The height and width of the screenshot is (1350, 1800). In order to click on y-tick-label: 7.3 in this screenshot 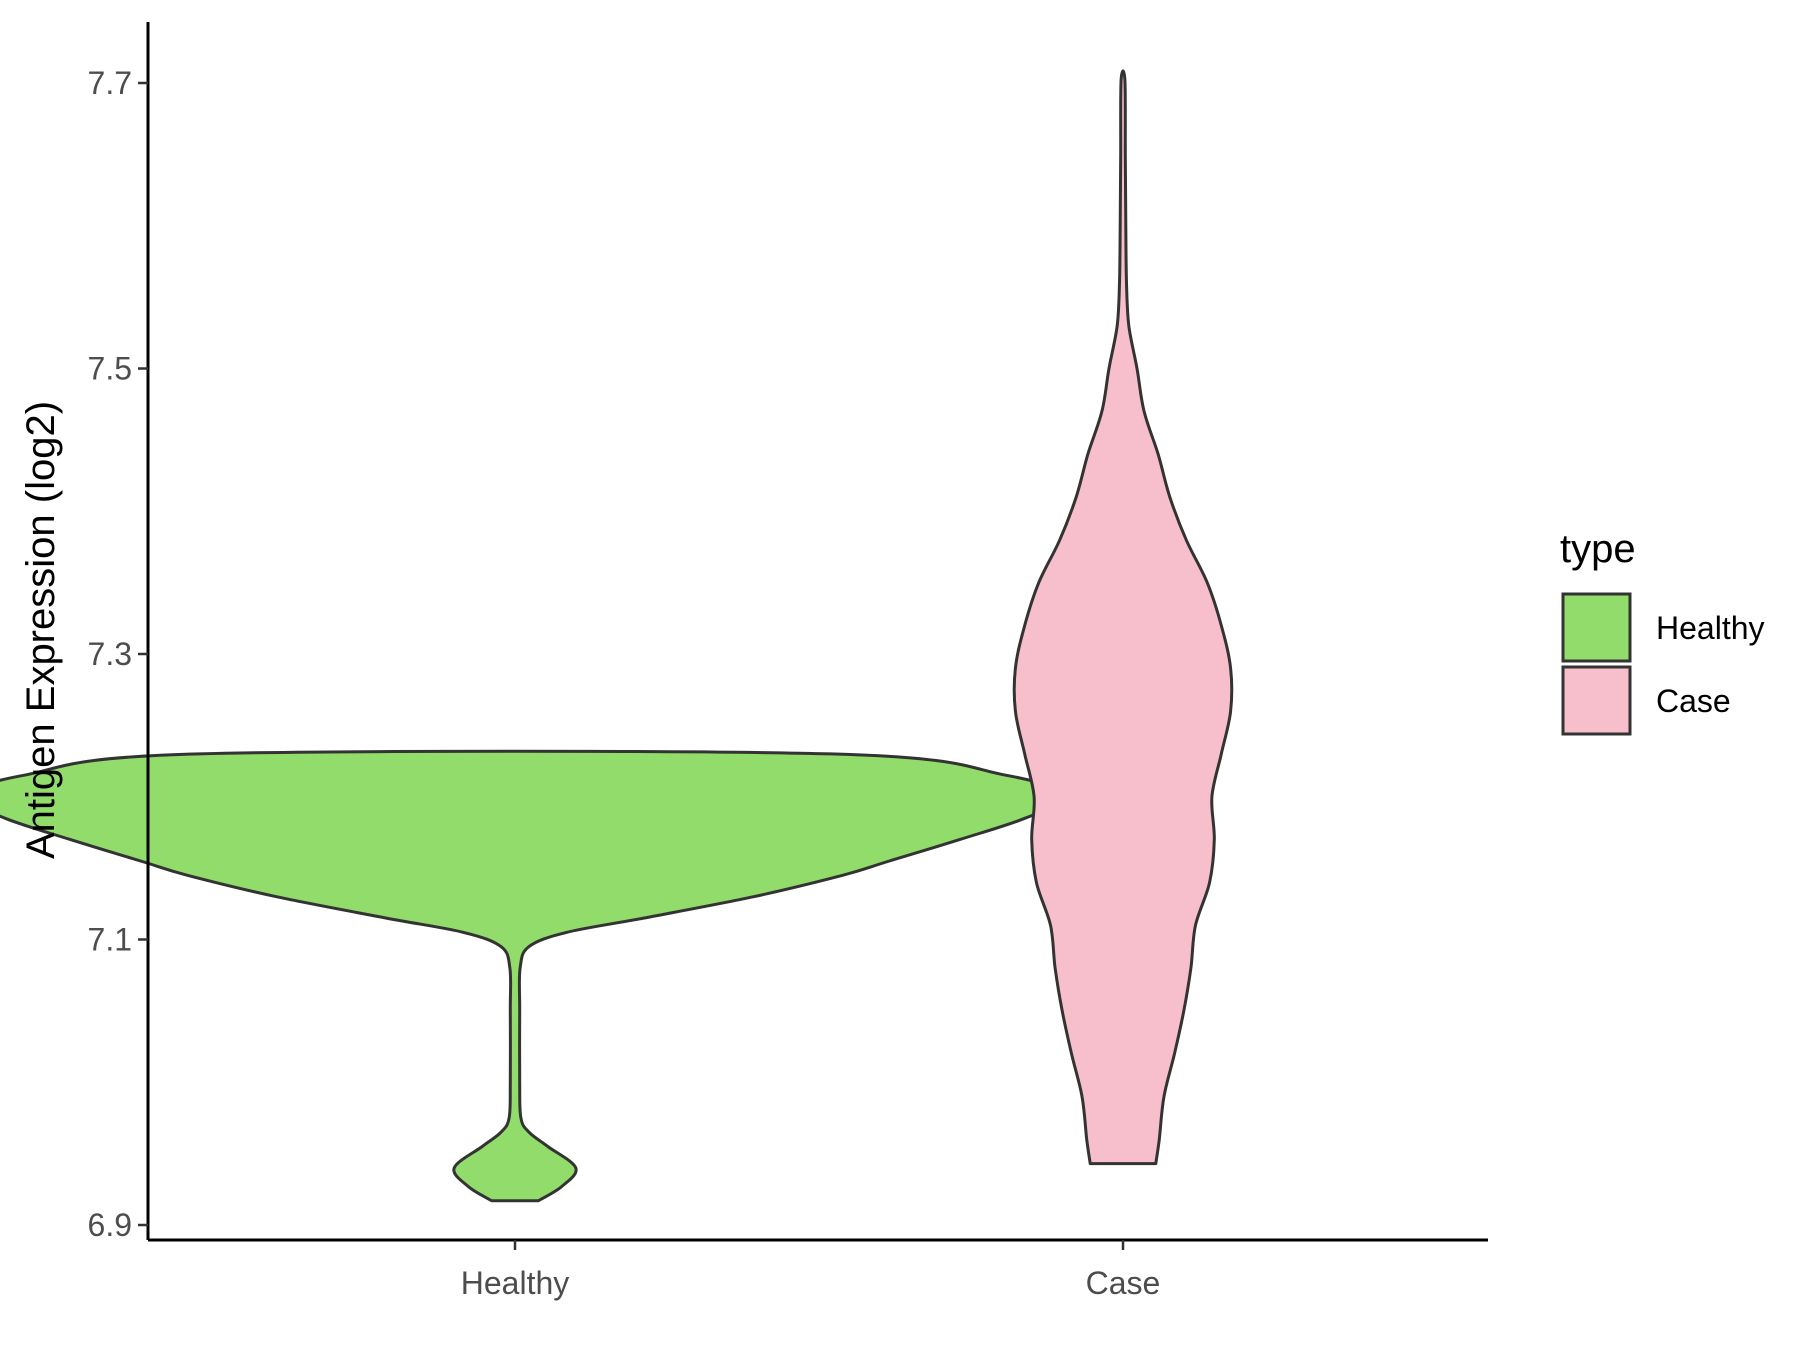, I will do `click(110, 654)`.